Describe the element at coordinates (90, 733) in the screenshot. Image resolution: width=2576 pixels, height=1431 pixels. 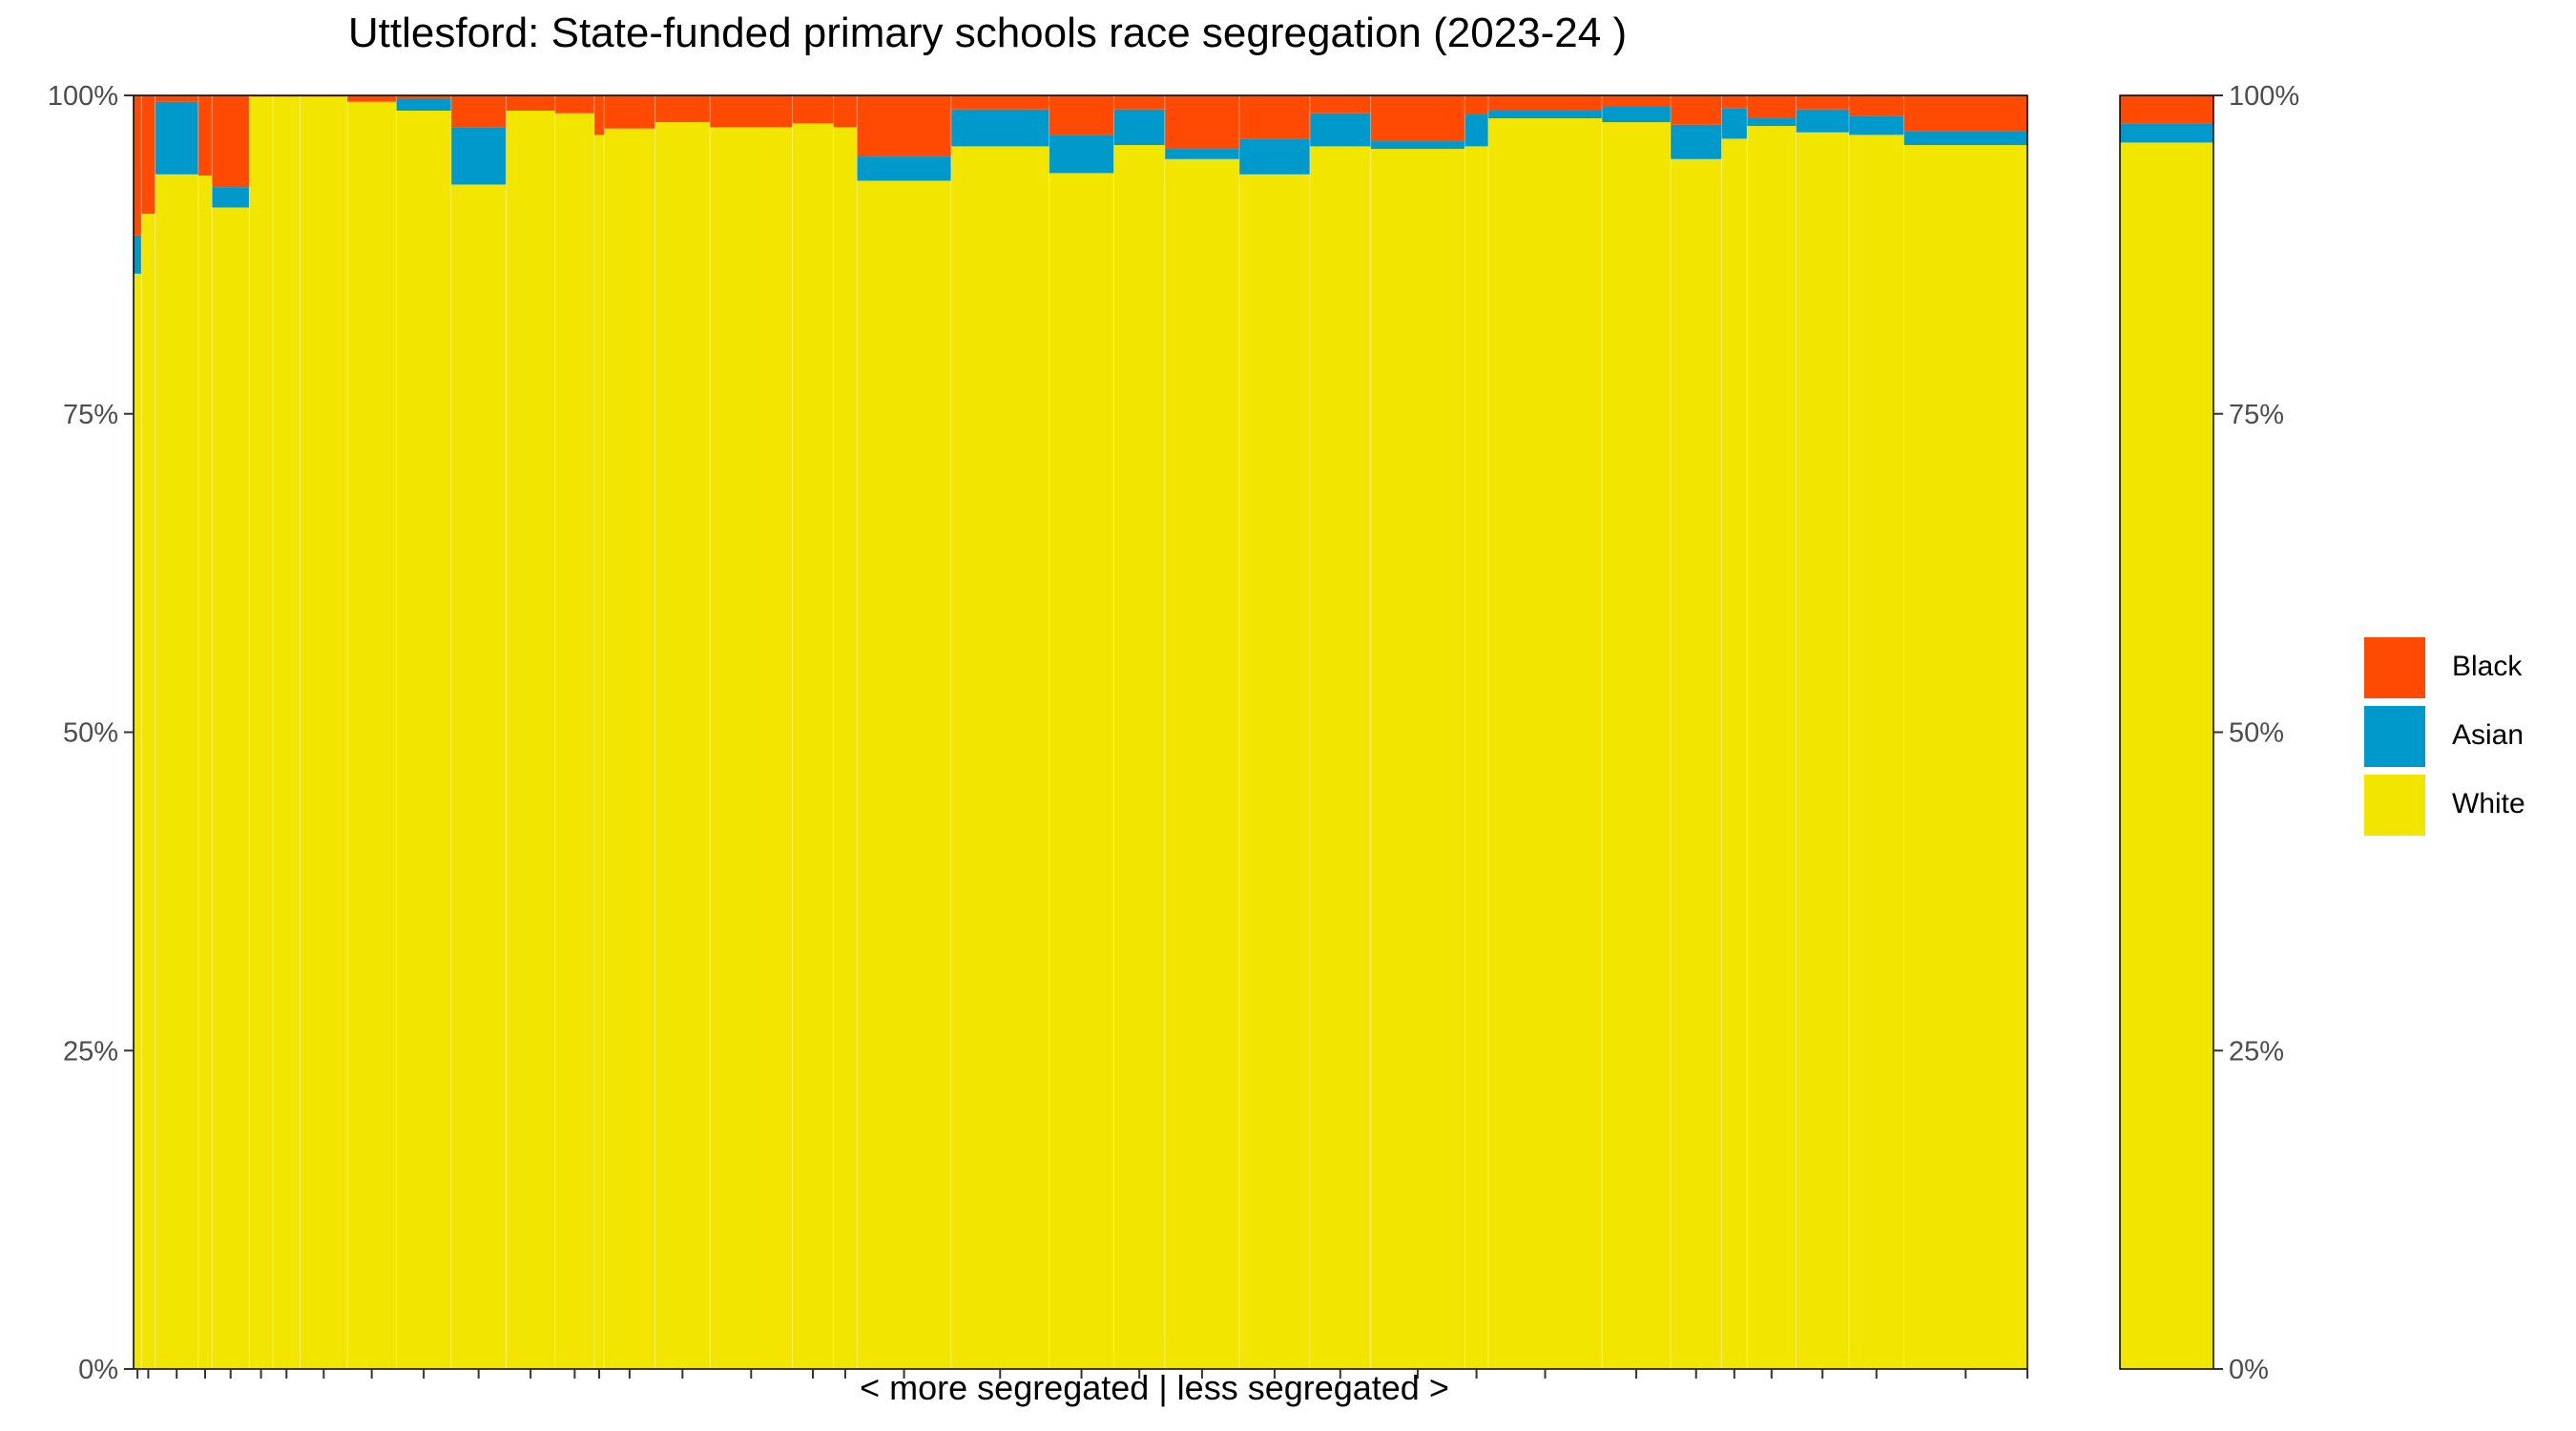
I see `y-tick-label-left-2: 50%` at that location.